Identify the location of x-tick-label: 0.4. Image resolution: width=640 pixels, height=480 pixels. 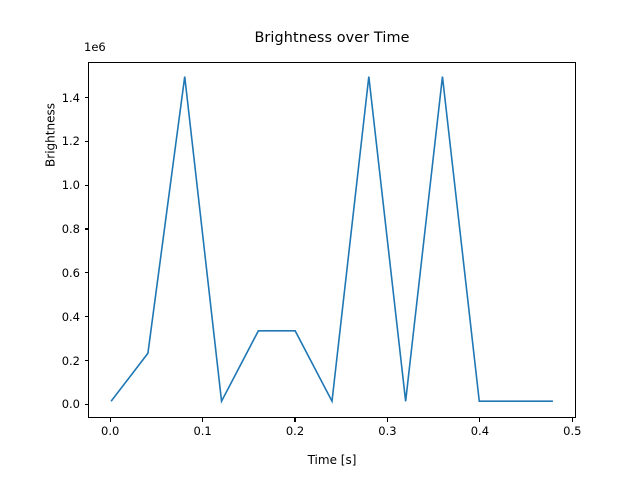
(480, 431).